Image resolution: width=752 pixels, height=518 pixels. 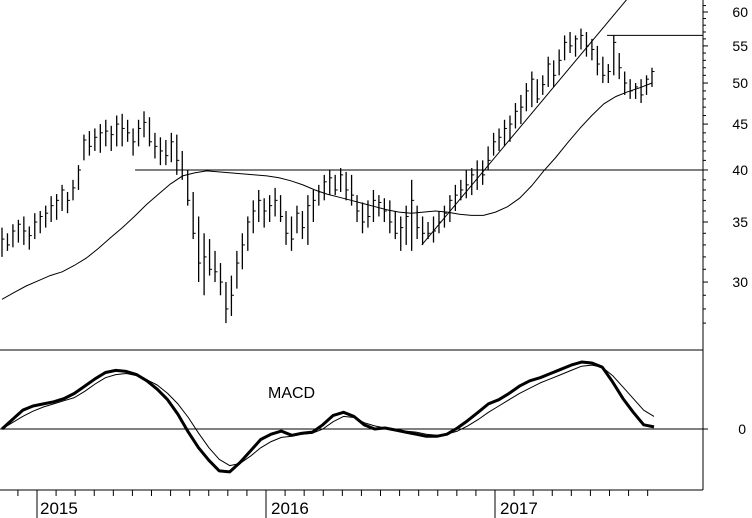 I want to click on year-label: 2015, so click(x=59, y=508).